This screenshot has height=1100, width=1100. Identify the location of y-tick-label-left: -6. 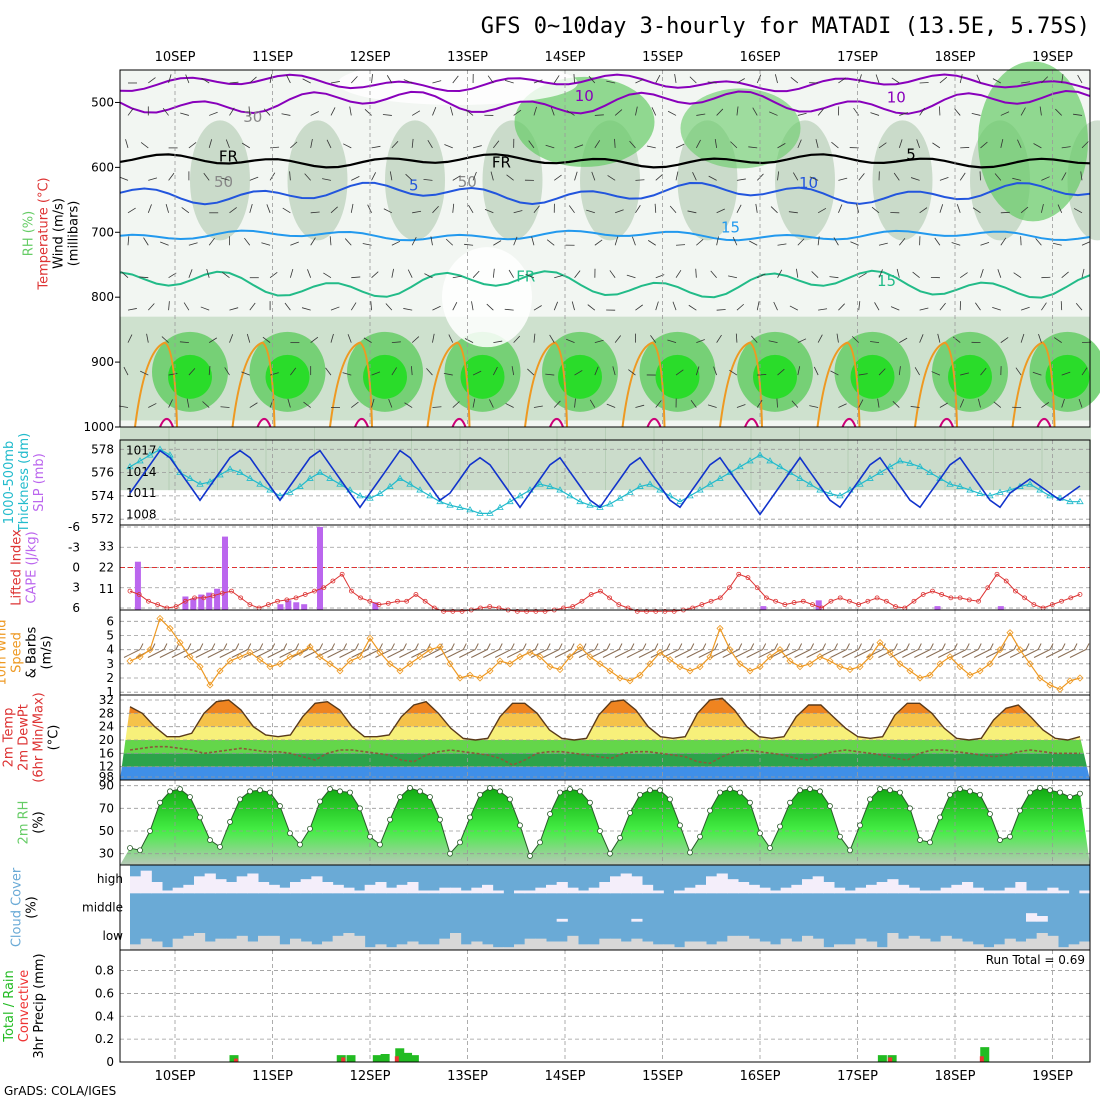
(74, 527).